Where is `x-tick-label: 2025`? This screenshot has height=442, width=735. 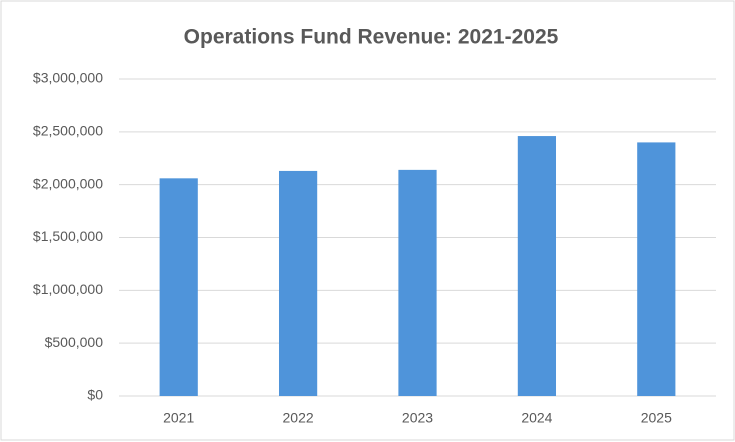
x-tick-label: 2025 is located at coordinates (656, 418).